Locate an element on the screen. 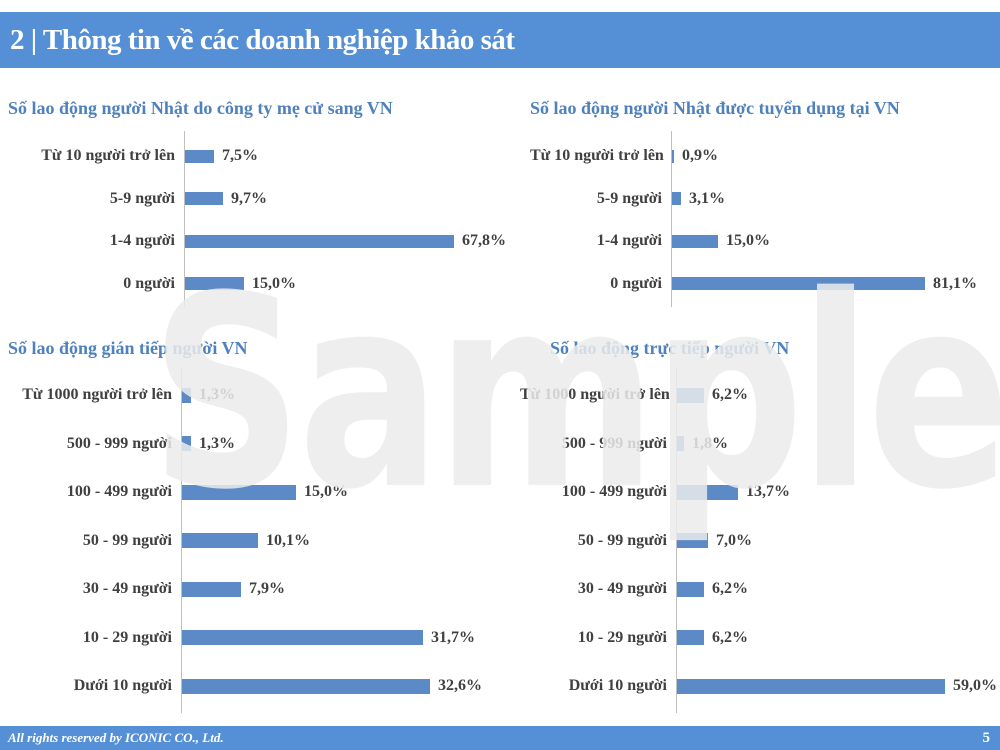  value-label: 59,0% is located at coordinates (975, 686).